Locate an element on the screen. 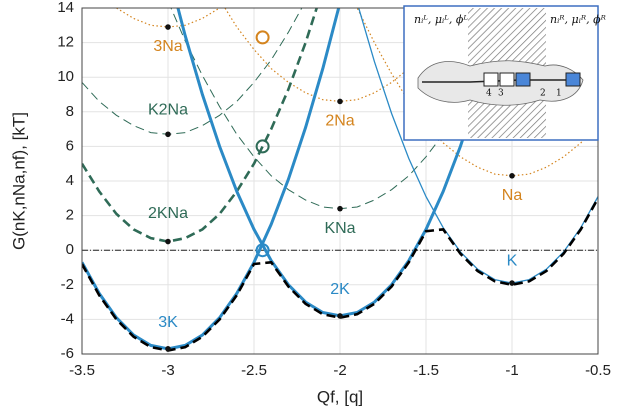 The width and height of the screenshot is (624, 416). y-axis-label: G(nK,nNa,nf), [kT] is located at coordinates (18, 181).